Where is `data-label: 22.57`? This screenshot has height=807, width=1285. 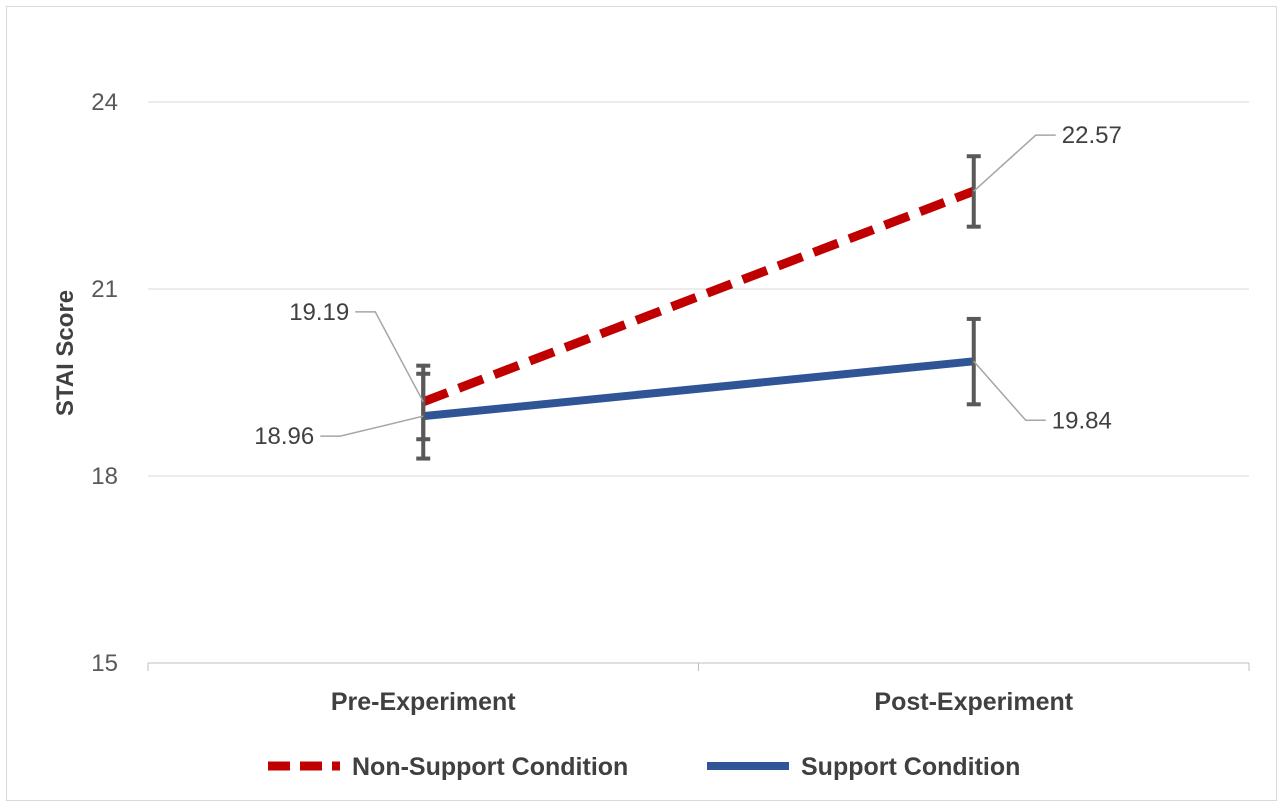 data-label: 22.57 is located at coordinates (1092, 135).